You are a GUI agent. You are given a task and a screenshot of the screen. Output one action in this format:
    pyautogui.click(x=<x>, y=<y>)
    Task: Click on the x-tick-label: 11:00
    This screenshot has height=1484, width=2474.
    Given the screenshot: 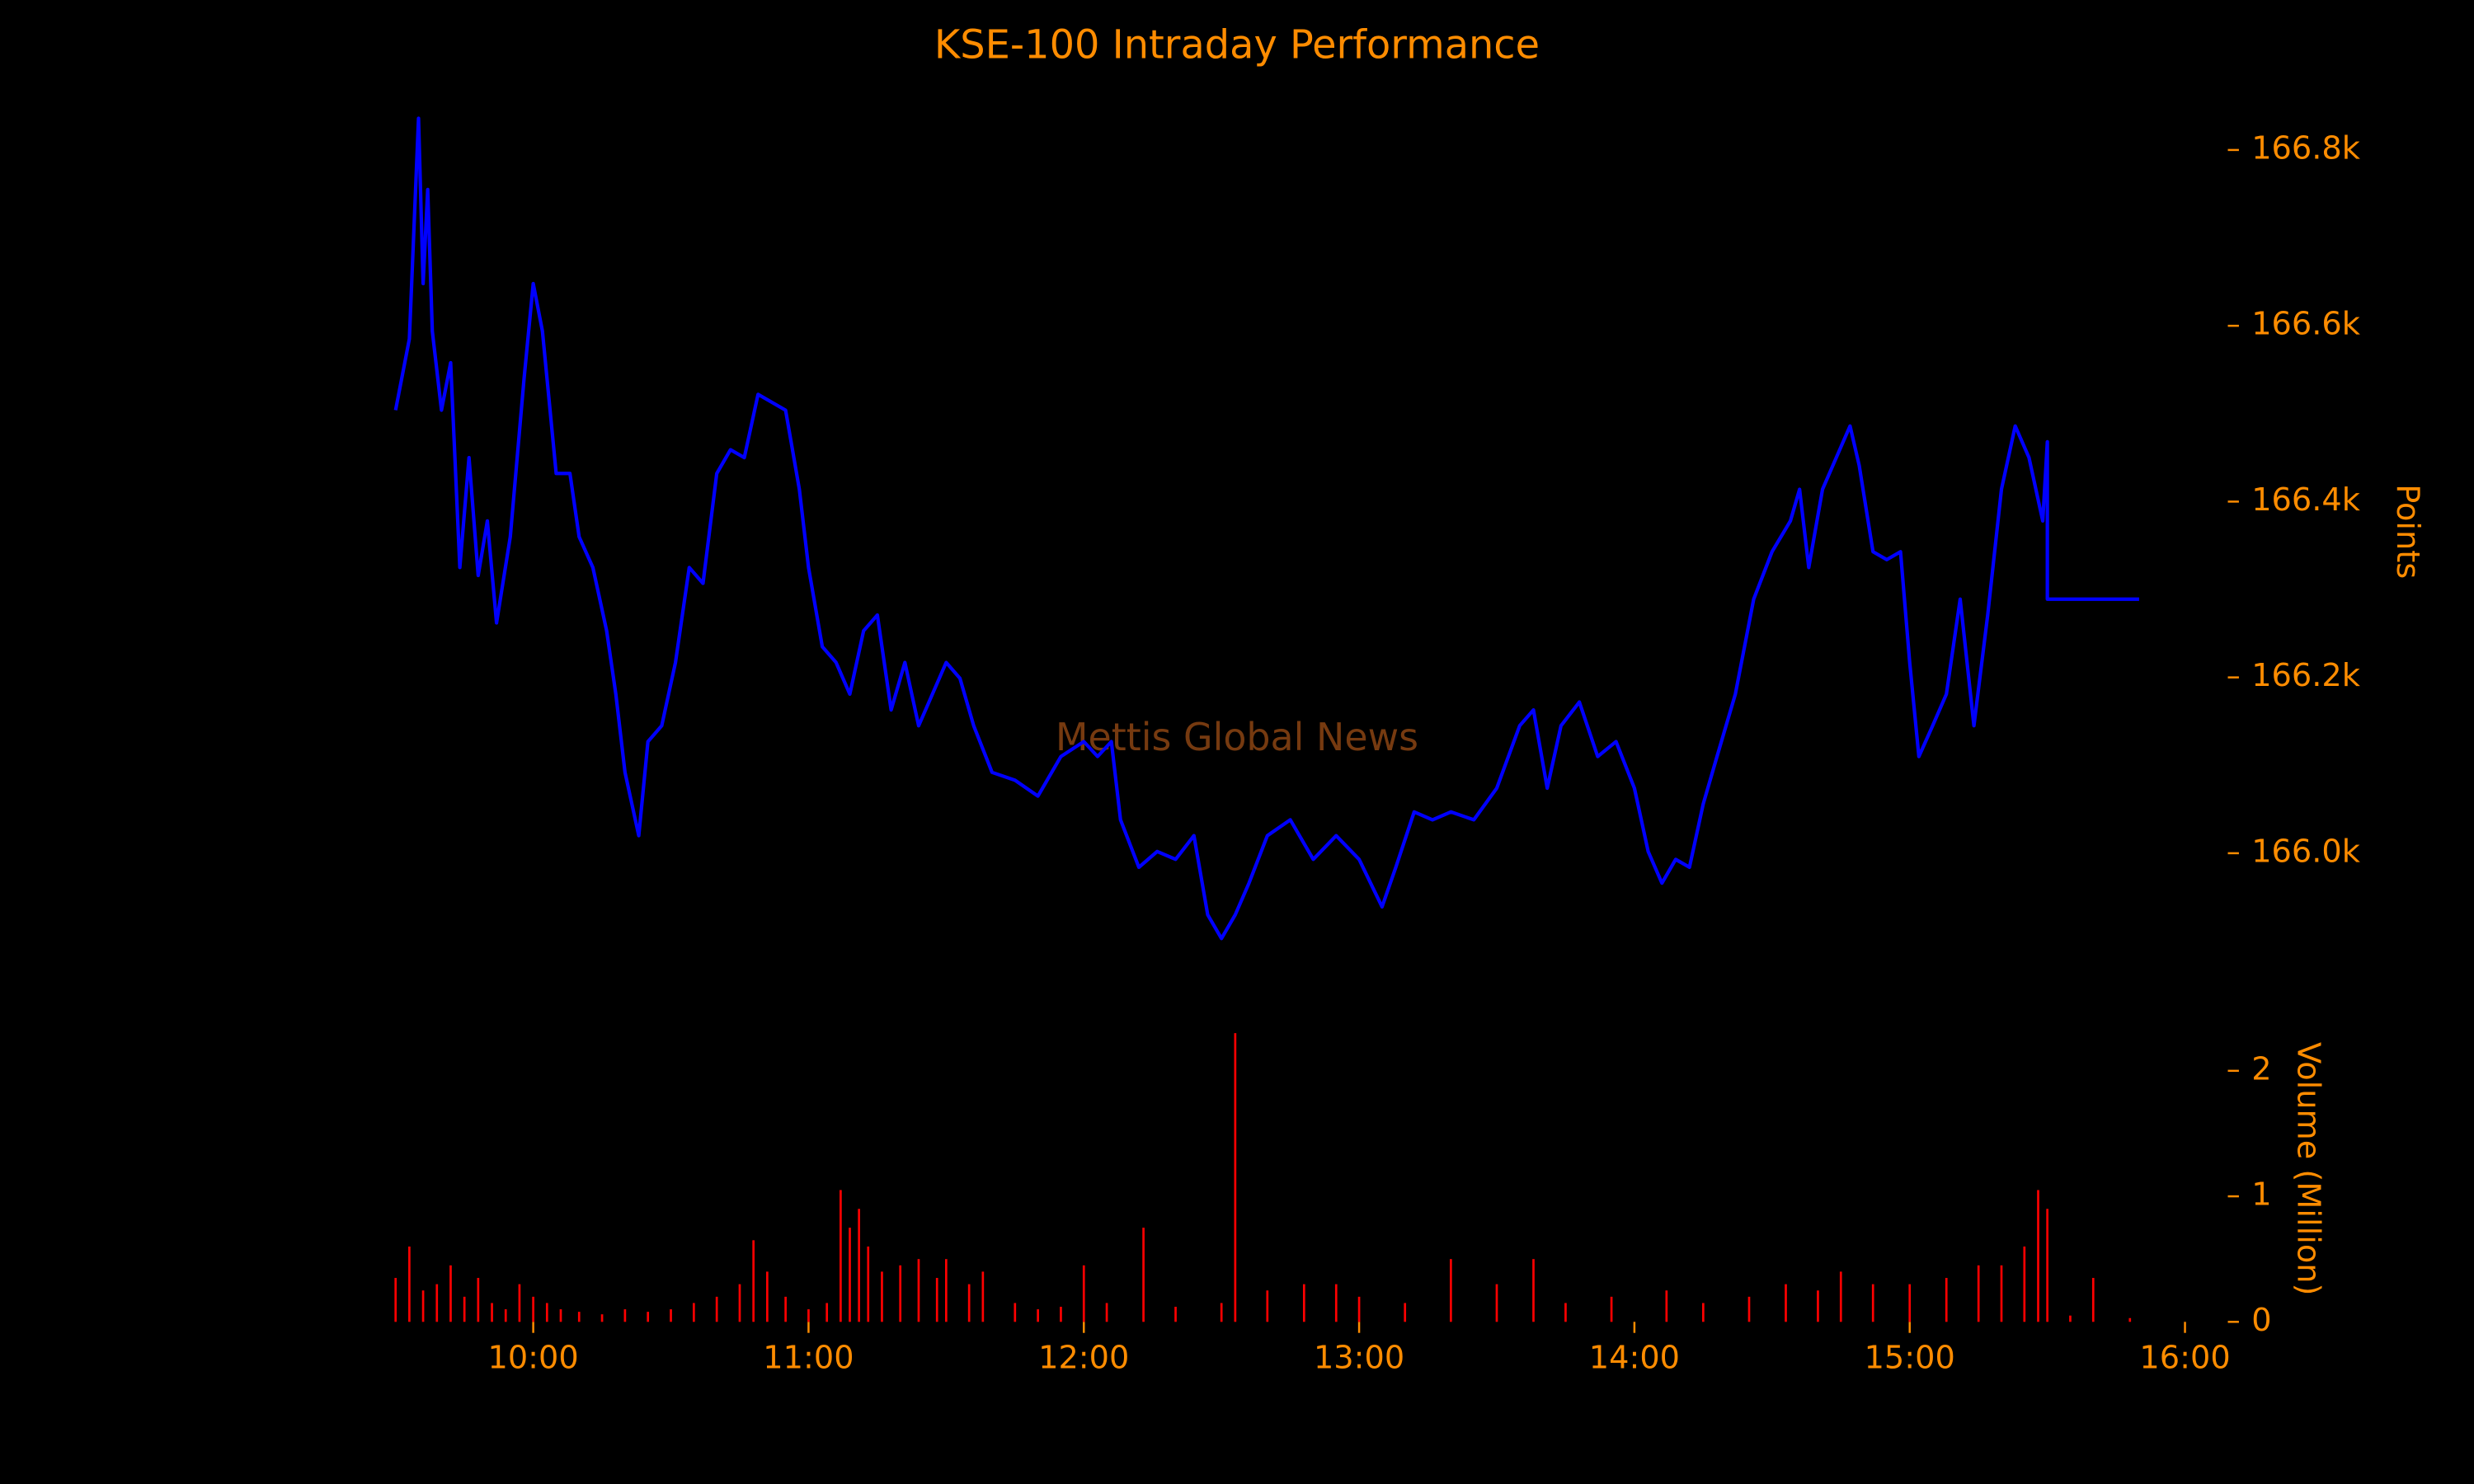 What is the action you would take?
    pyautogui.click(x=808, y=1358)
    